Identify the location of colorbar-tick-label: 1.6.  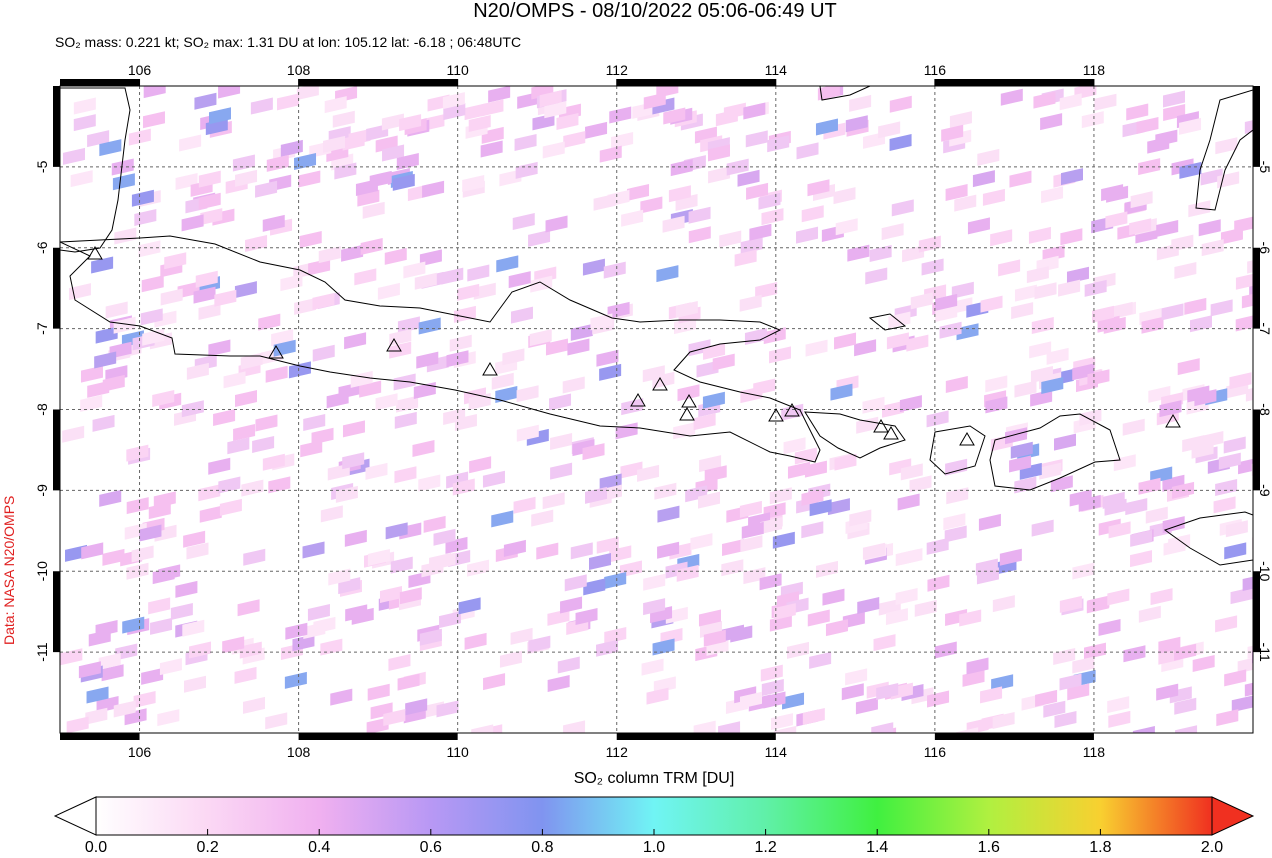
(989, 846).